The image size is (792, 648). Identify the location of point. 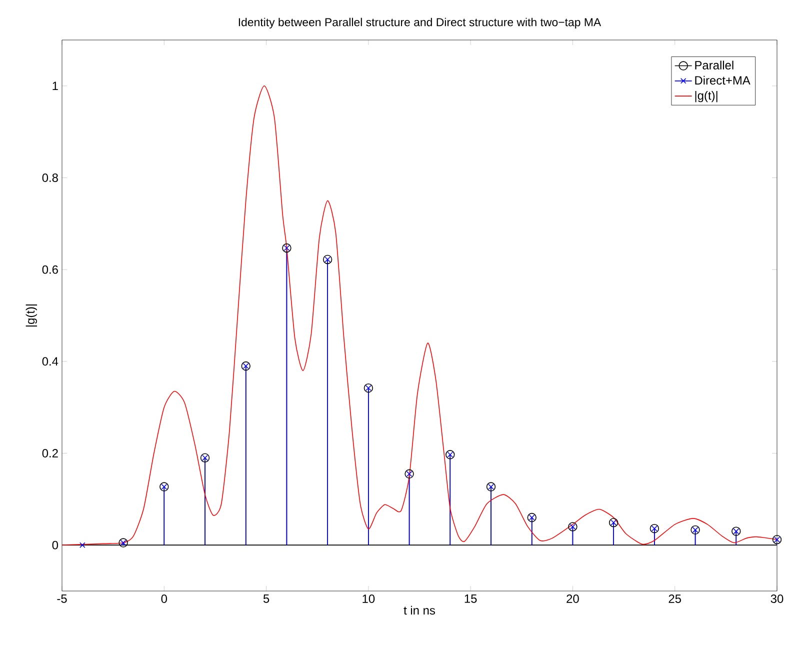
(83, 545).